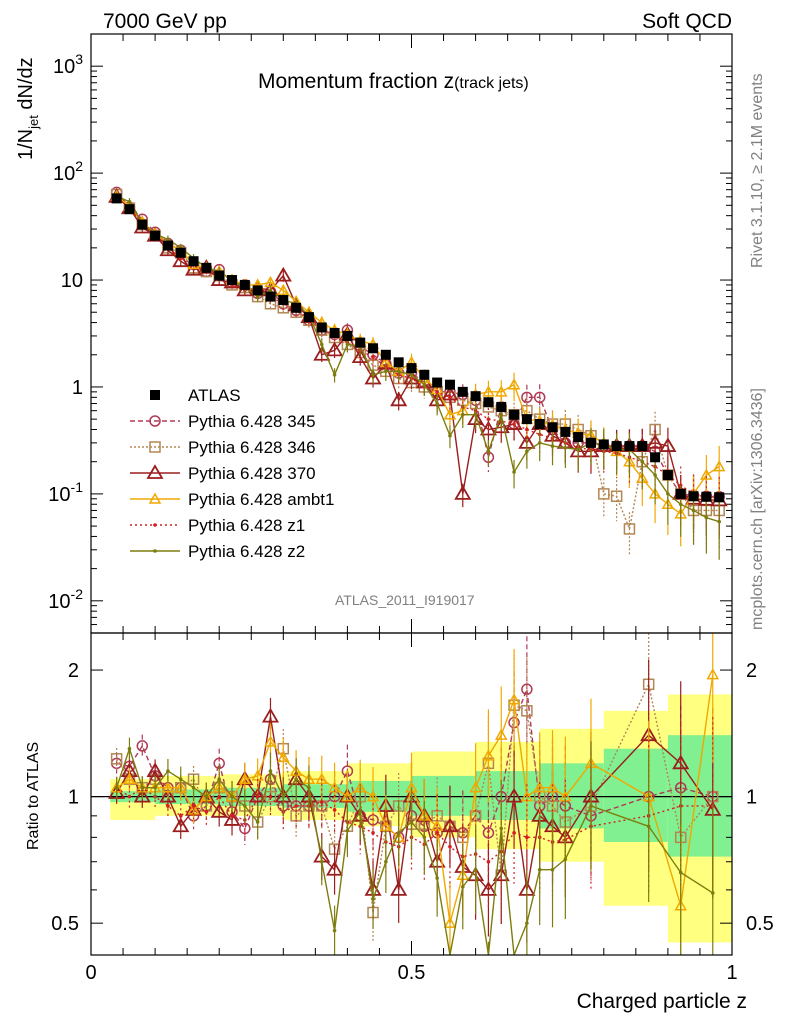  I want to click on legend-item: Pythia 6.428 345, so click(223, 421).